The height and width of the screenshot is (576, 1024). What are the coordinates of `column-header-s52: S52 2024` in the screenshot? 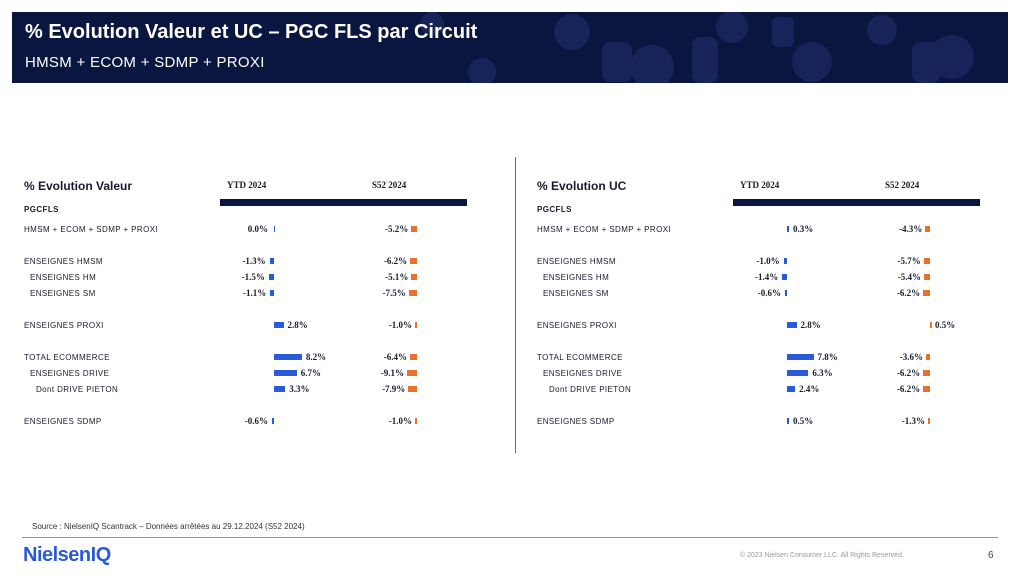 It's located at (389, 185).